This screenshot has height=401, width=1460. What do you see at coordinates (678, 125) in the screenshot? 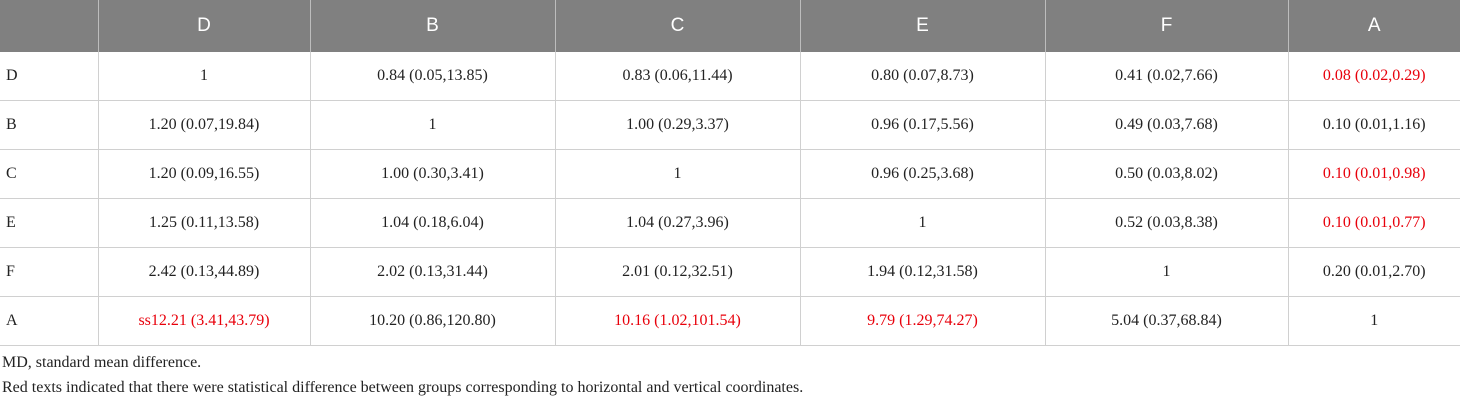
I see `table-cell: 1.00 (0.29,3.37)` at bounding box center [678, 125].